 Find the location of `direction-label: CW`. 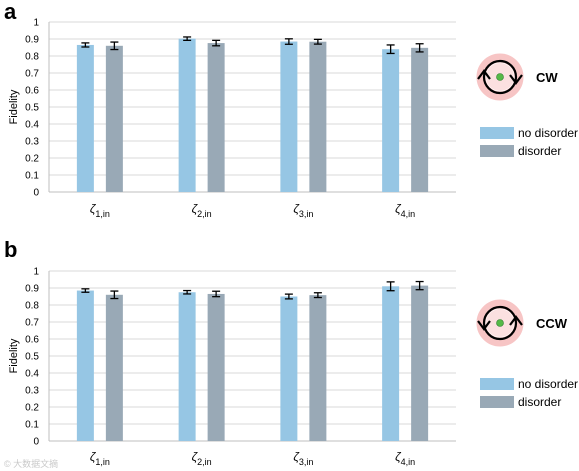

direction-label: CW is located at coordinates (547, 77).